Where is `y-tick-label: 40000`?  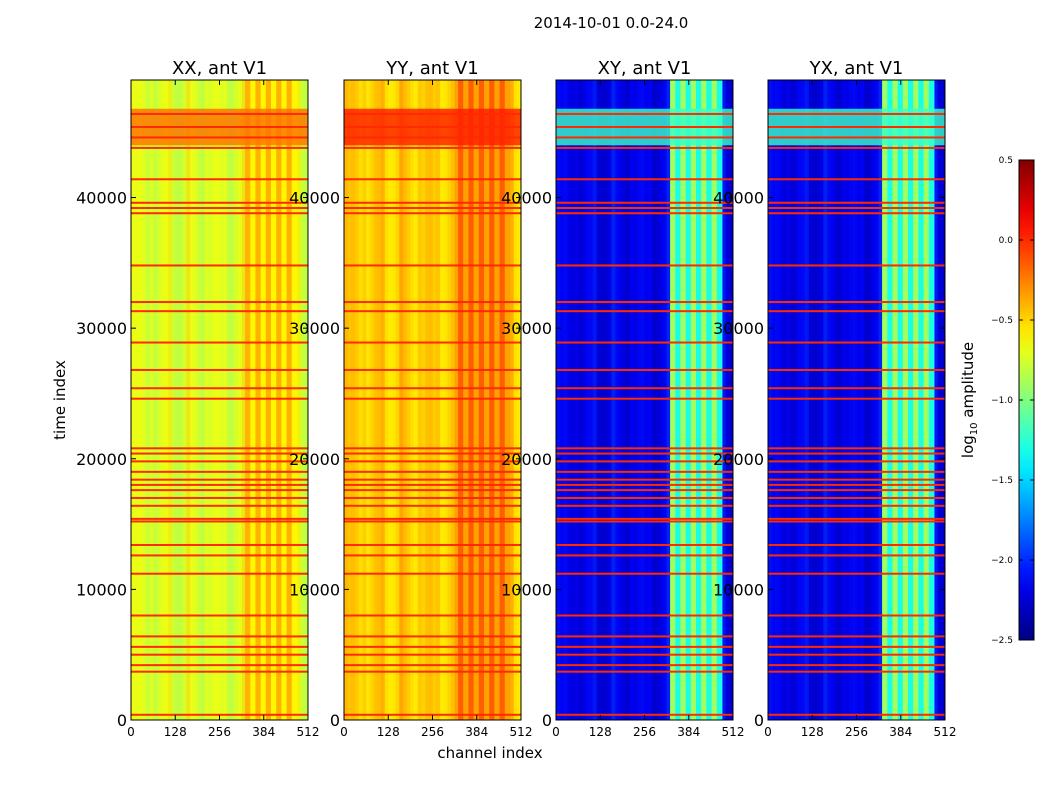
y-tick-label: 40000 is located at coordinates (738, 198).